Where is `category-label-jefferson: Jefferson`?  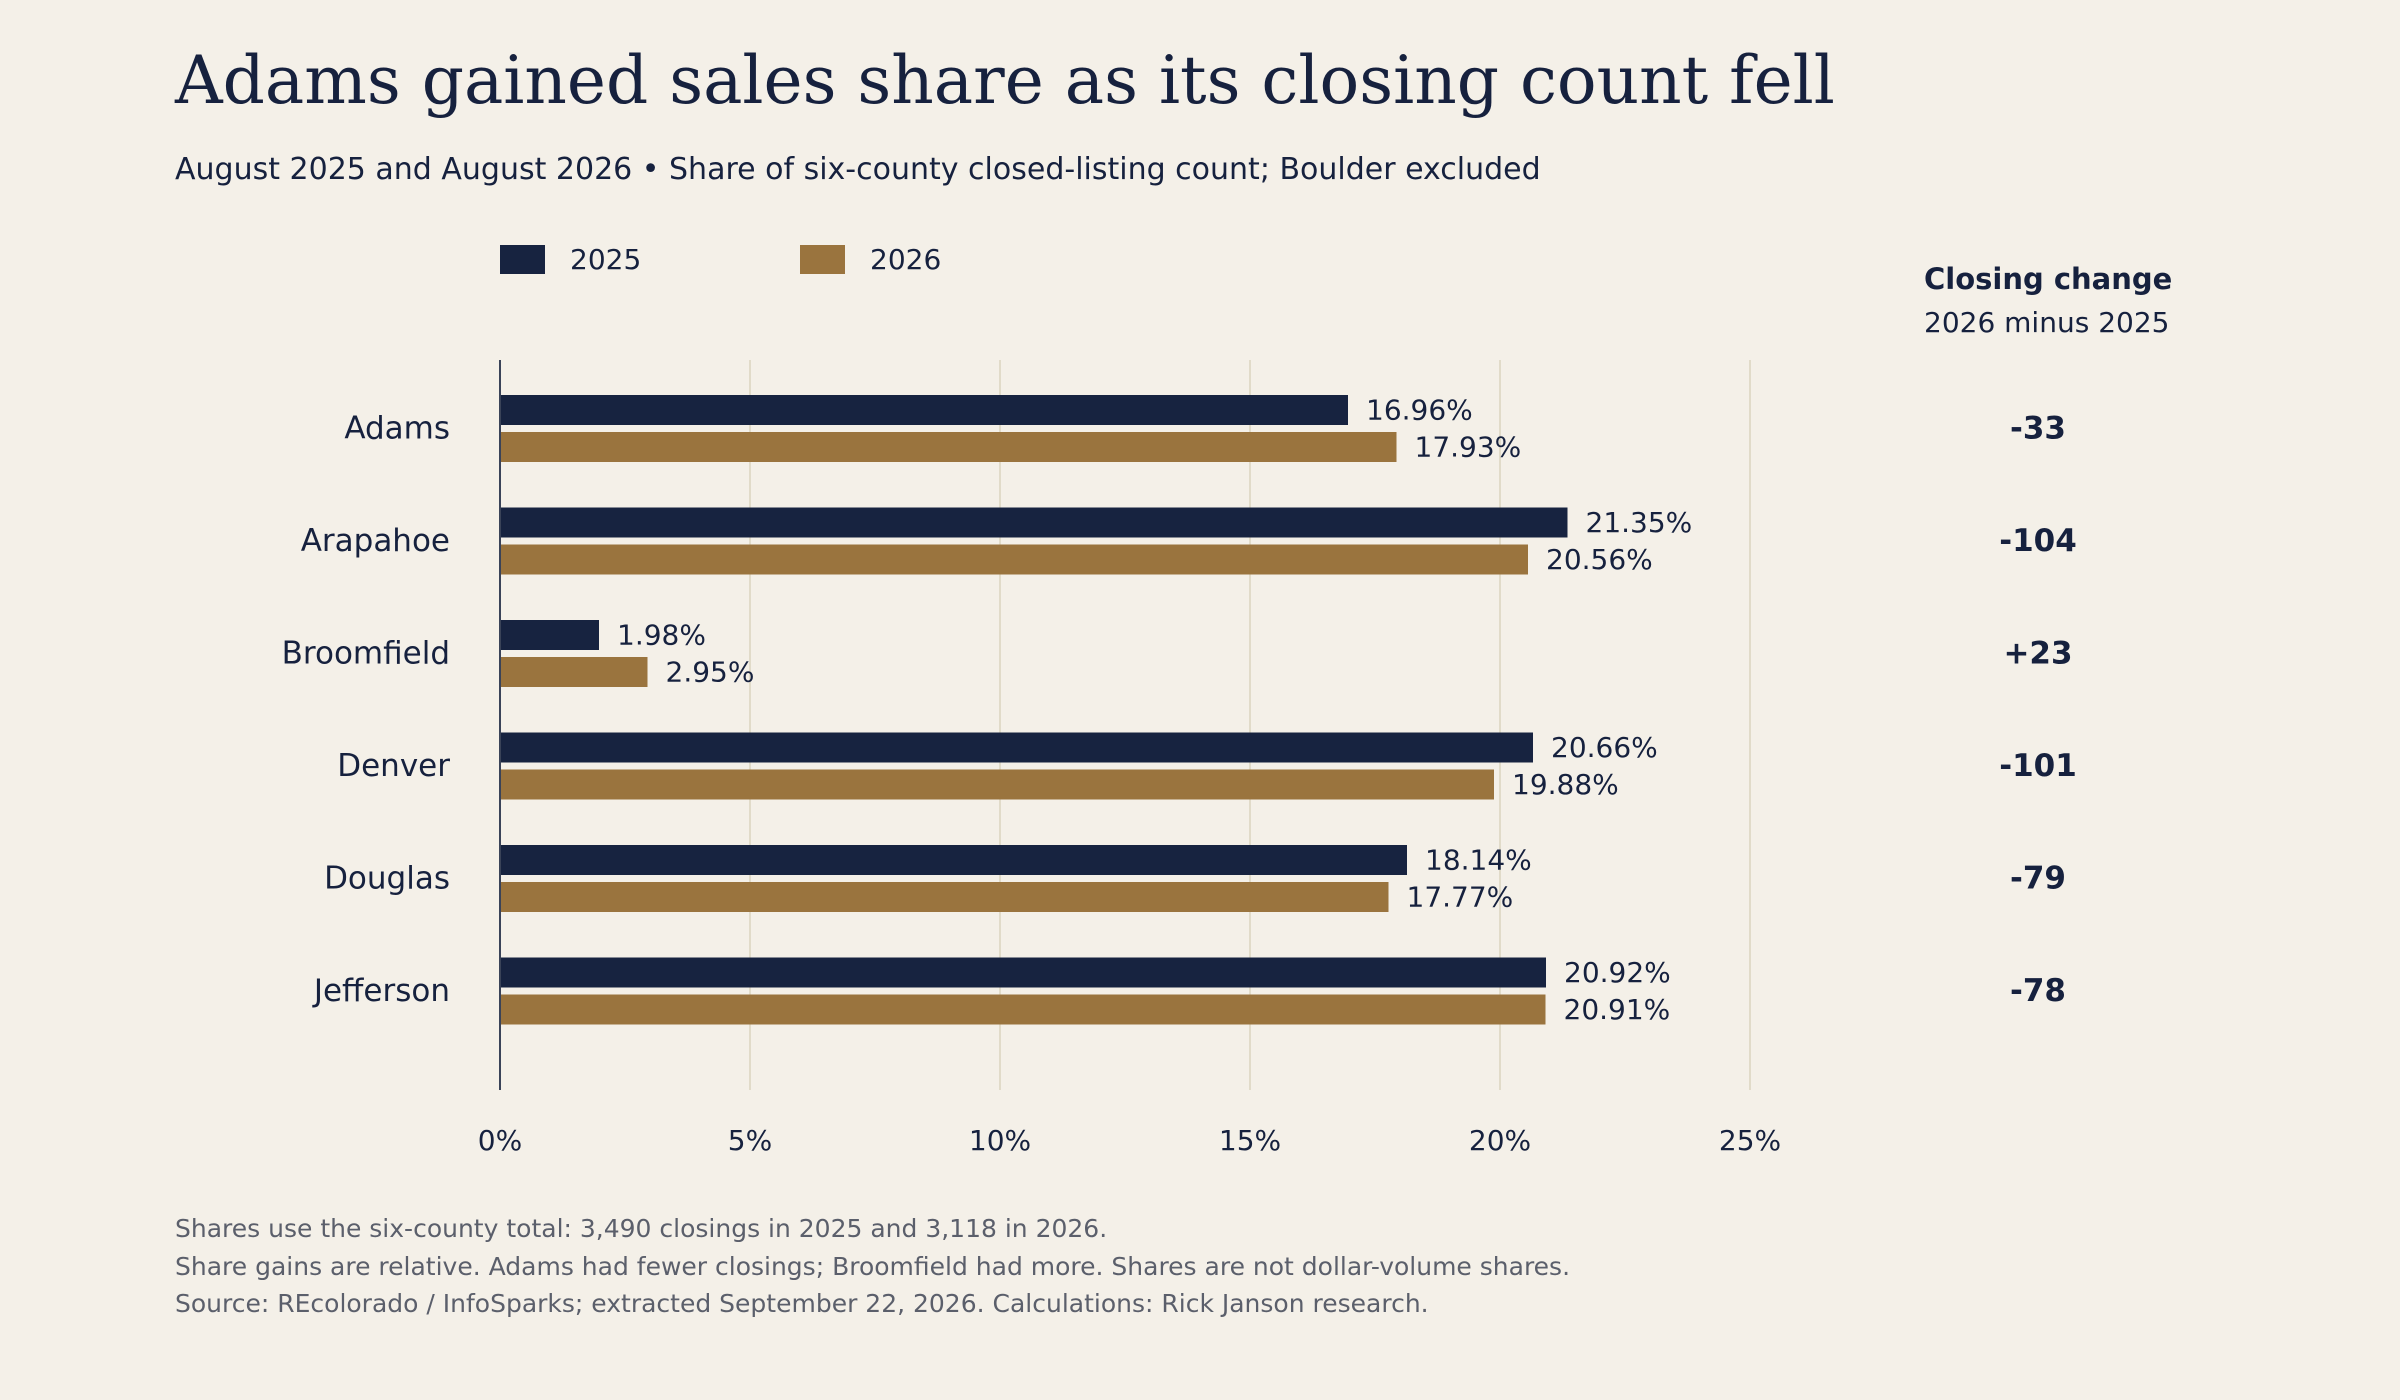 category-label-jefferson: Jefferson is located at coordinates (381, 991).